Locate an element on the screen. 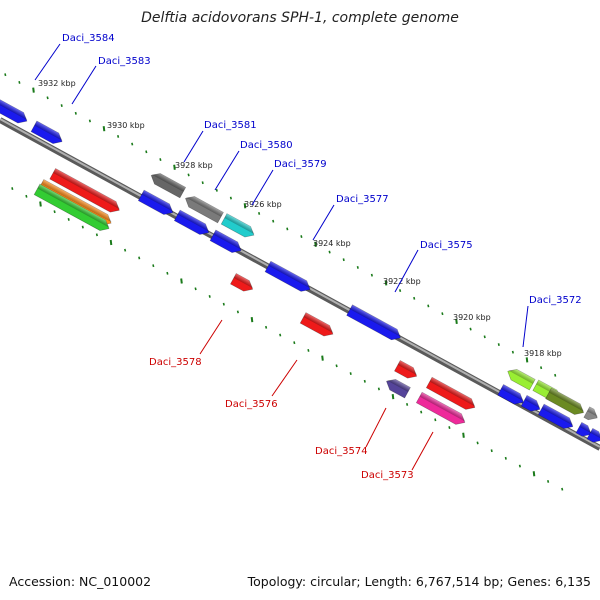 Image resolution: width=600 pixels, height=600 pixels. gene-label-daci-3576: Daci_3576 is located at coordinates (251, 404).